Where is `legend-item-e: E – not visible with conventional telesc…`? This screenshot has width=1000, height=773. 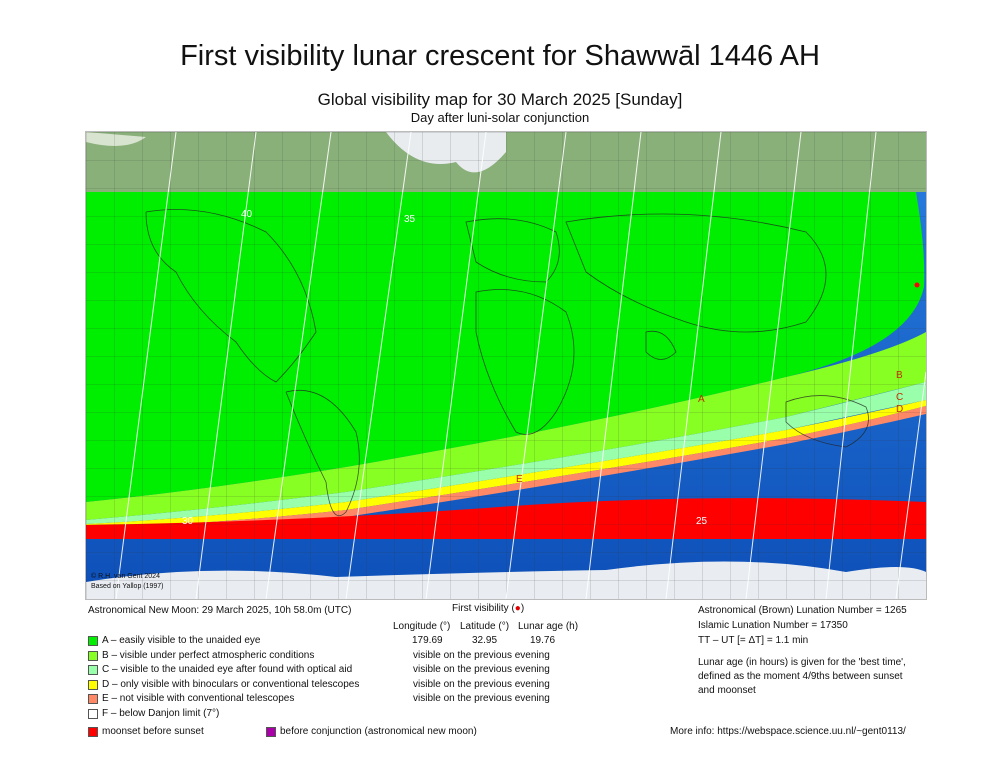 legend-item-e: E – not visible with conventional telesc… is located at coordinates (191, 698).